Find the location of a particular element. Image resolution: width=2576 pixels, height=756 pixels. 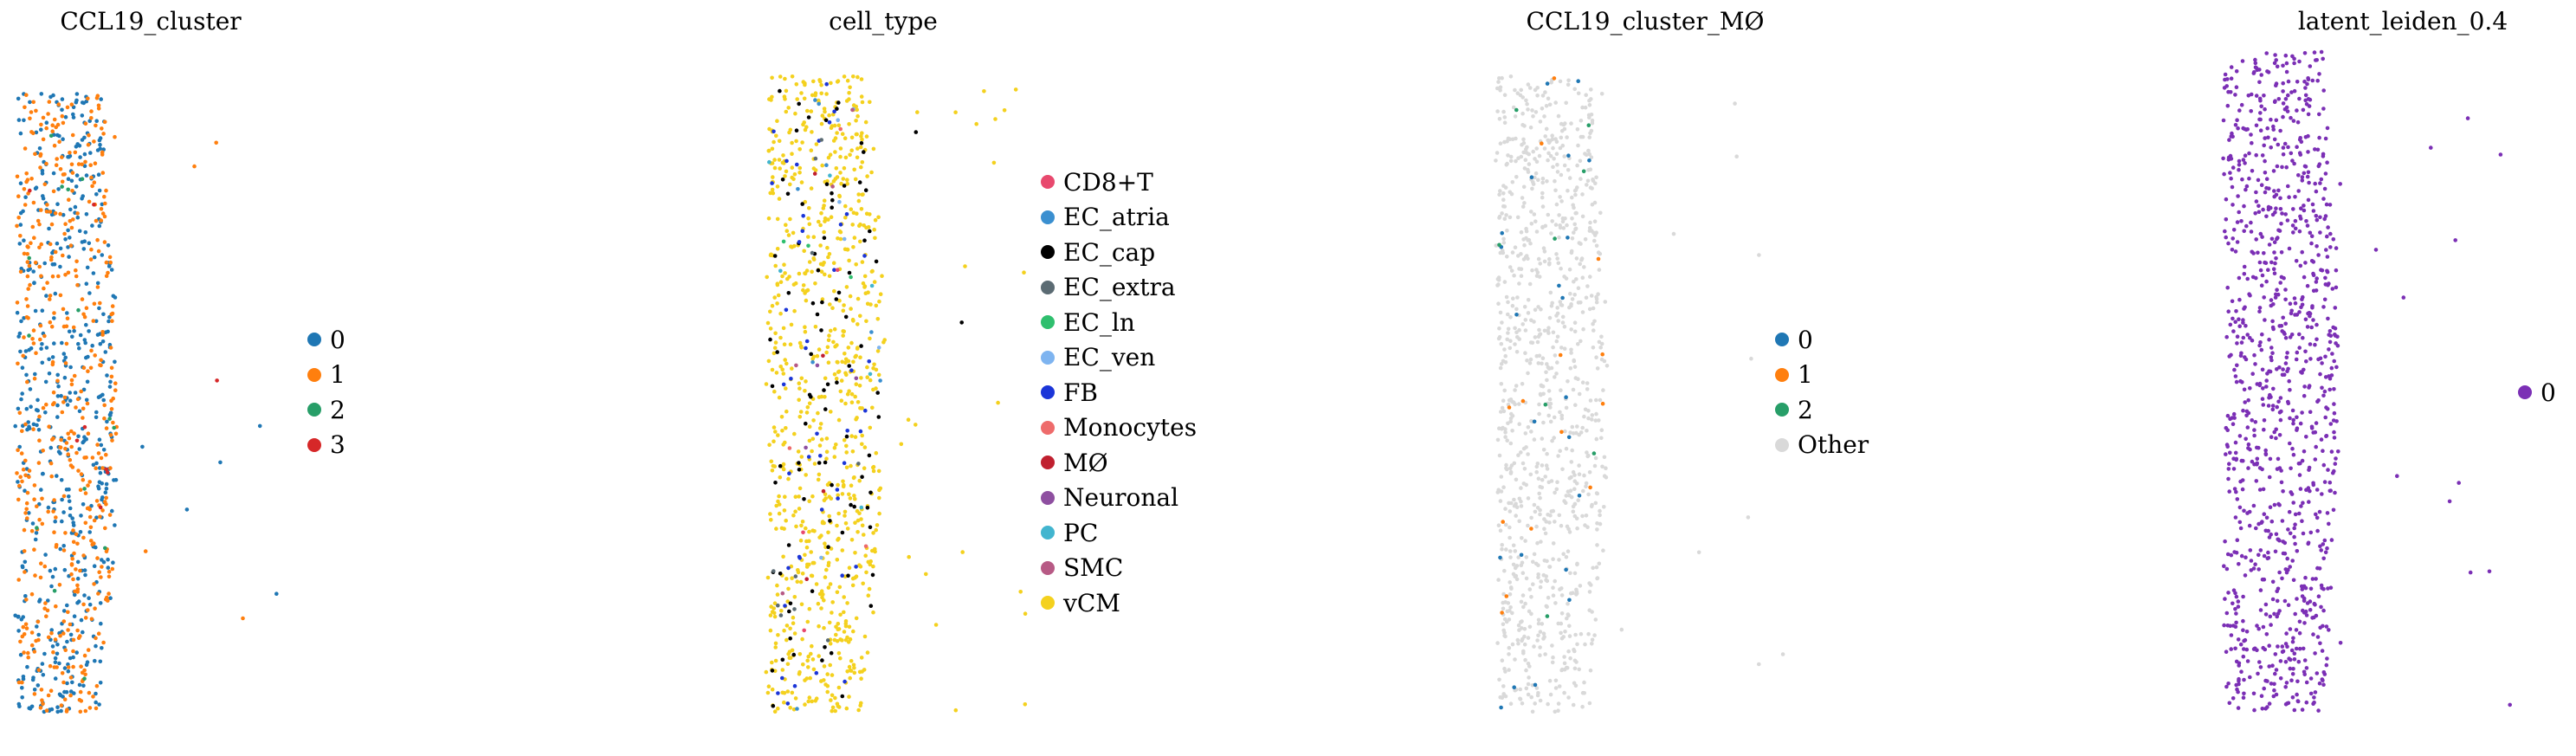

scatter-point-ec-cap is located at coordinates (832, 207).